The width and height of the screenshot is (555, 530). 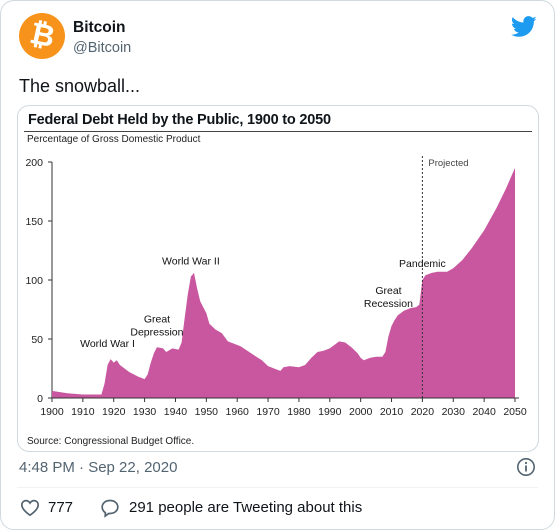 What do you see at coordinates (110, 508) in the screenshot?
I see `reply-bubble-icon` at bounding box center [110, 508].